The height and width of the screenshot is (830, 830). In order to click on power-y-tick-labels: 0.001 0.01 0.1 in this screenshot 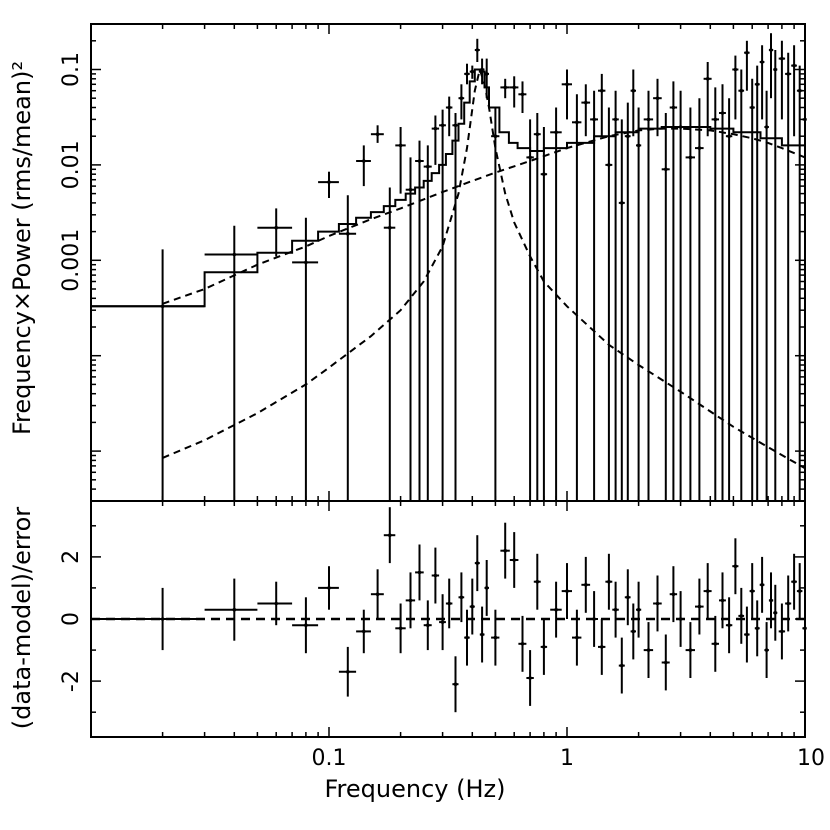, I will do `click(71, 172)`.